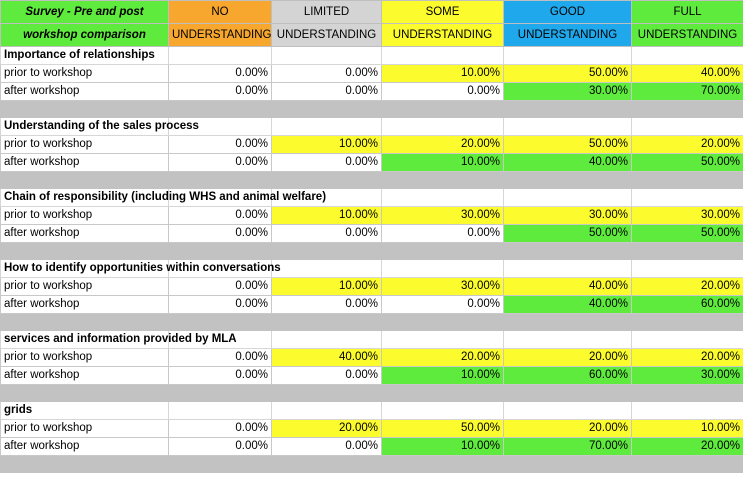 The height and width of the screenshot is (487, 743). I want to click on col-header-good-line1: GOOD, so click(567, 12).